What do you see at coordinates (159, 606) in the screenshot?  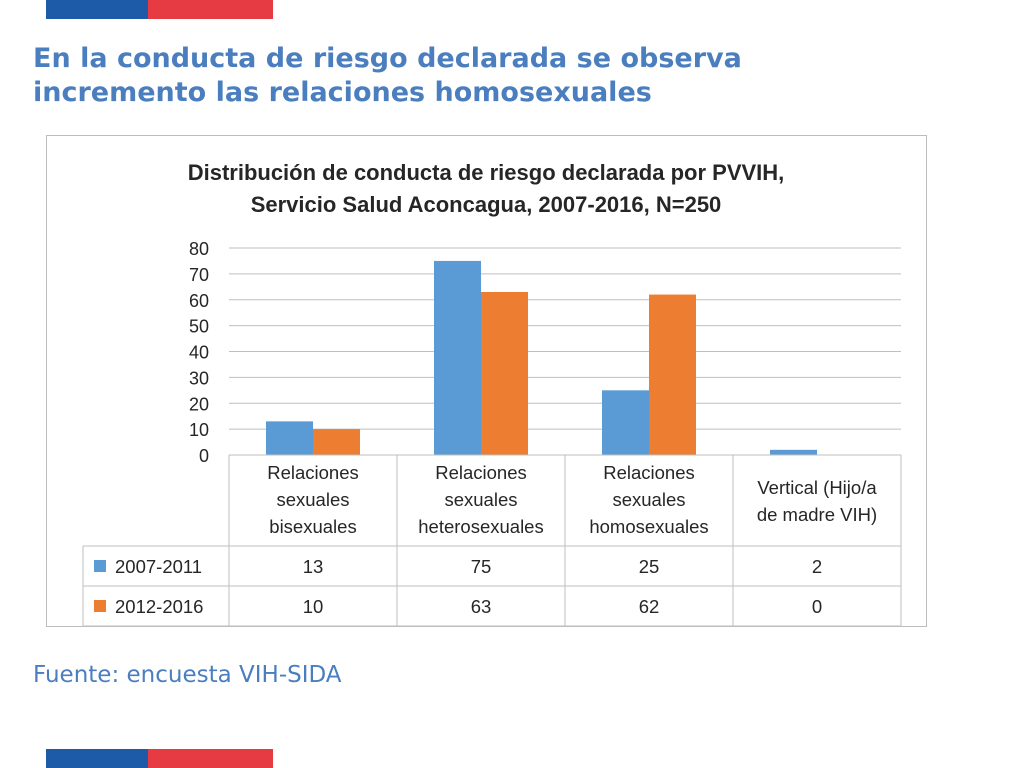 I see `legend-label-2012-2016: 2012-2016` at bounding box center [159, 606].